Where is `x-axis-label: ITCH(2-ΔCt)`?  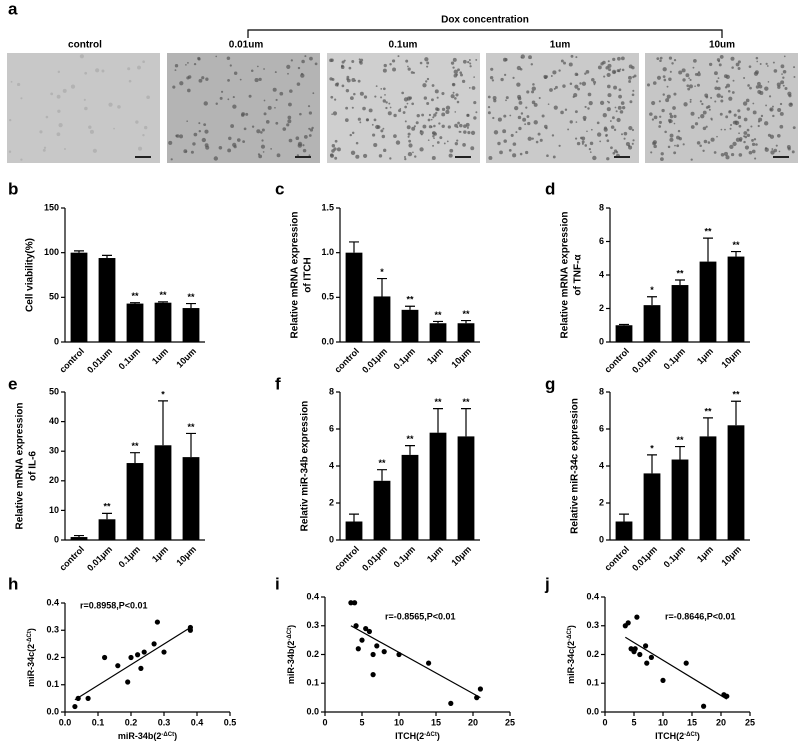 x-axis-label: ITCH(2-ΔCt) is located at coordinates (677, 736).